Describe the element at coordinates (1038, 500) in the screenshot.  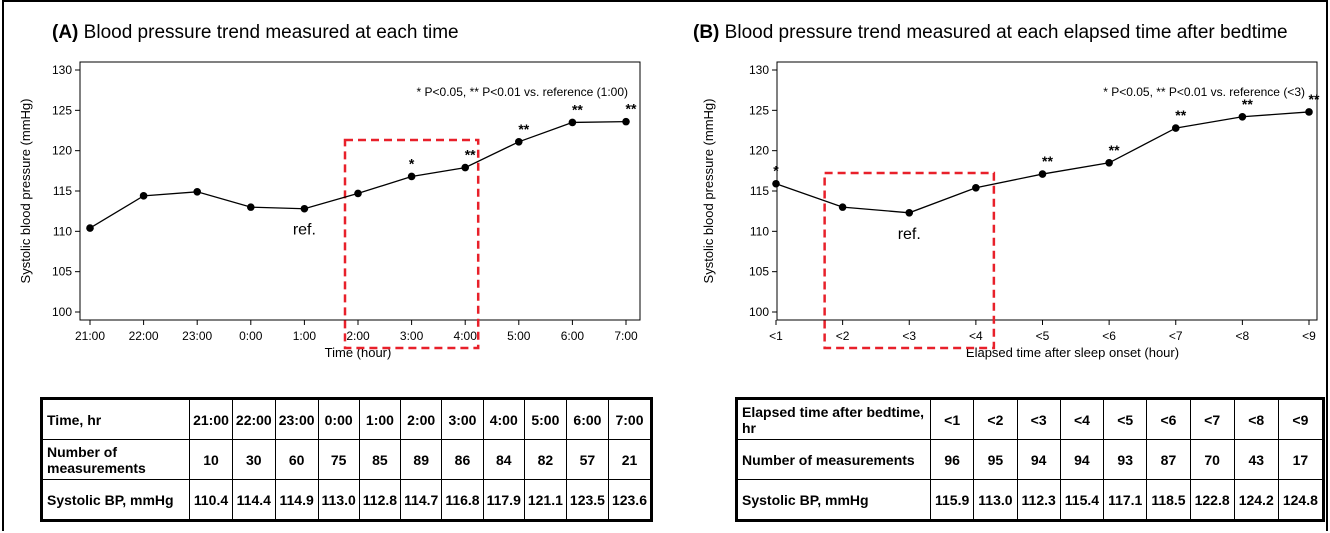
I see `table-cell: 112.3` at that location.